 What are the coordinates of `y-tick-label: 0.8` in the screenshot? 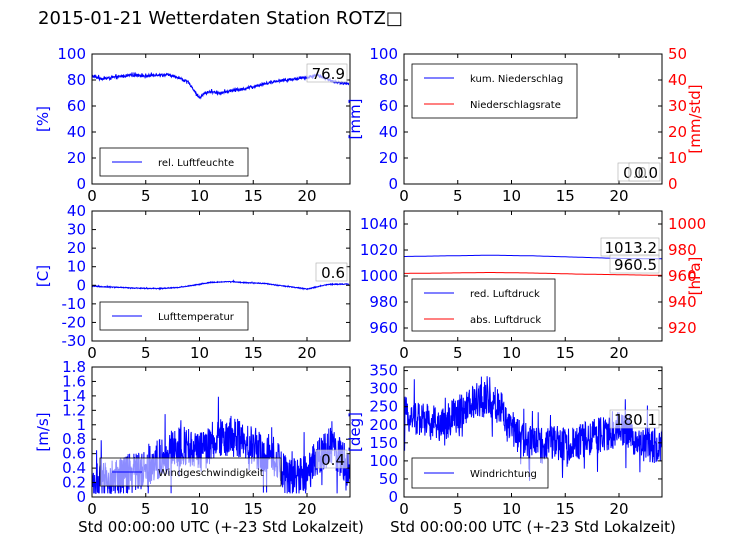 It's located at (74, 439).